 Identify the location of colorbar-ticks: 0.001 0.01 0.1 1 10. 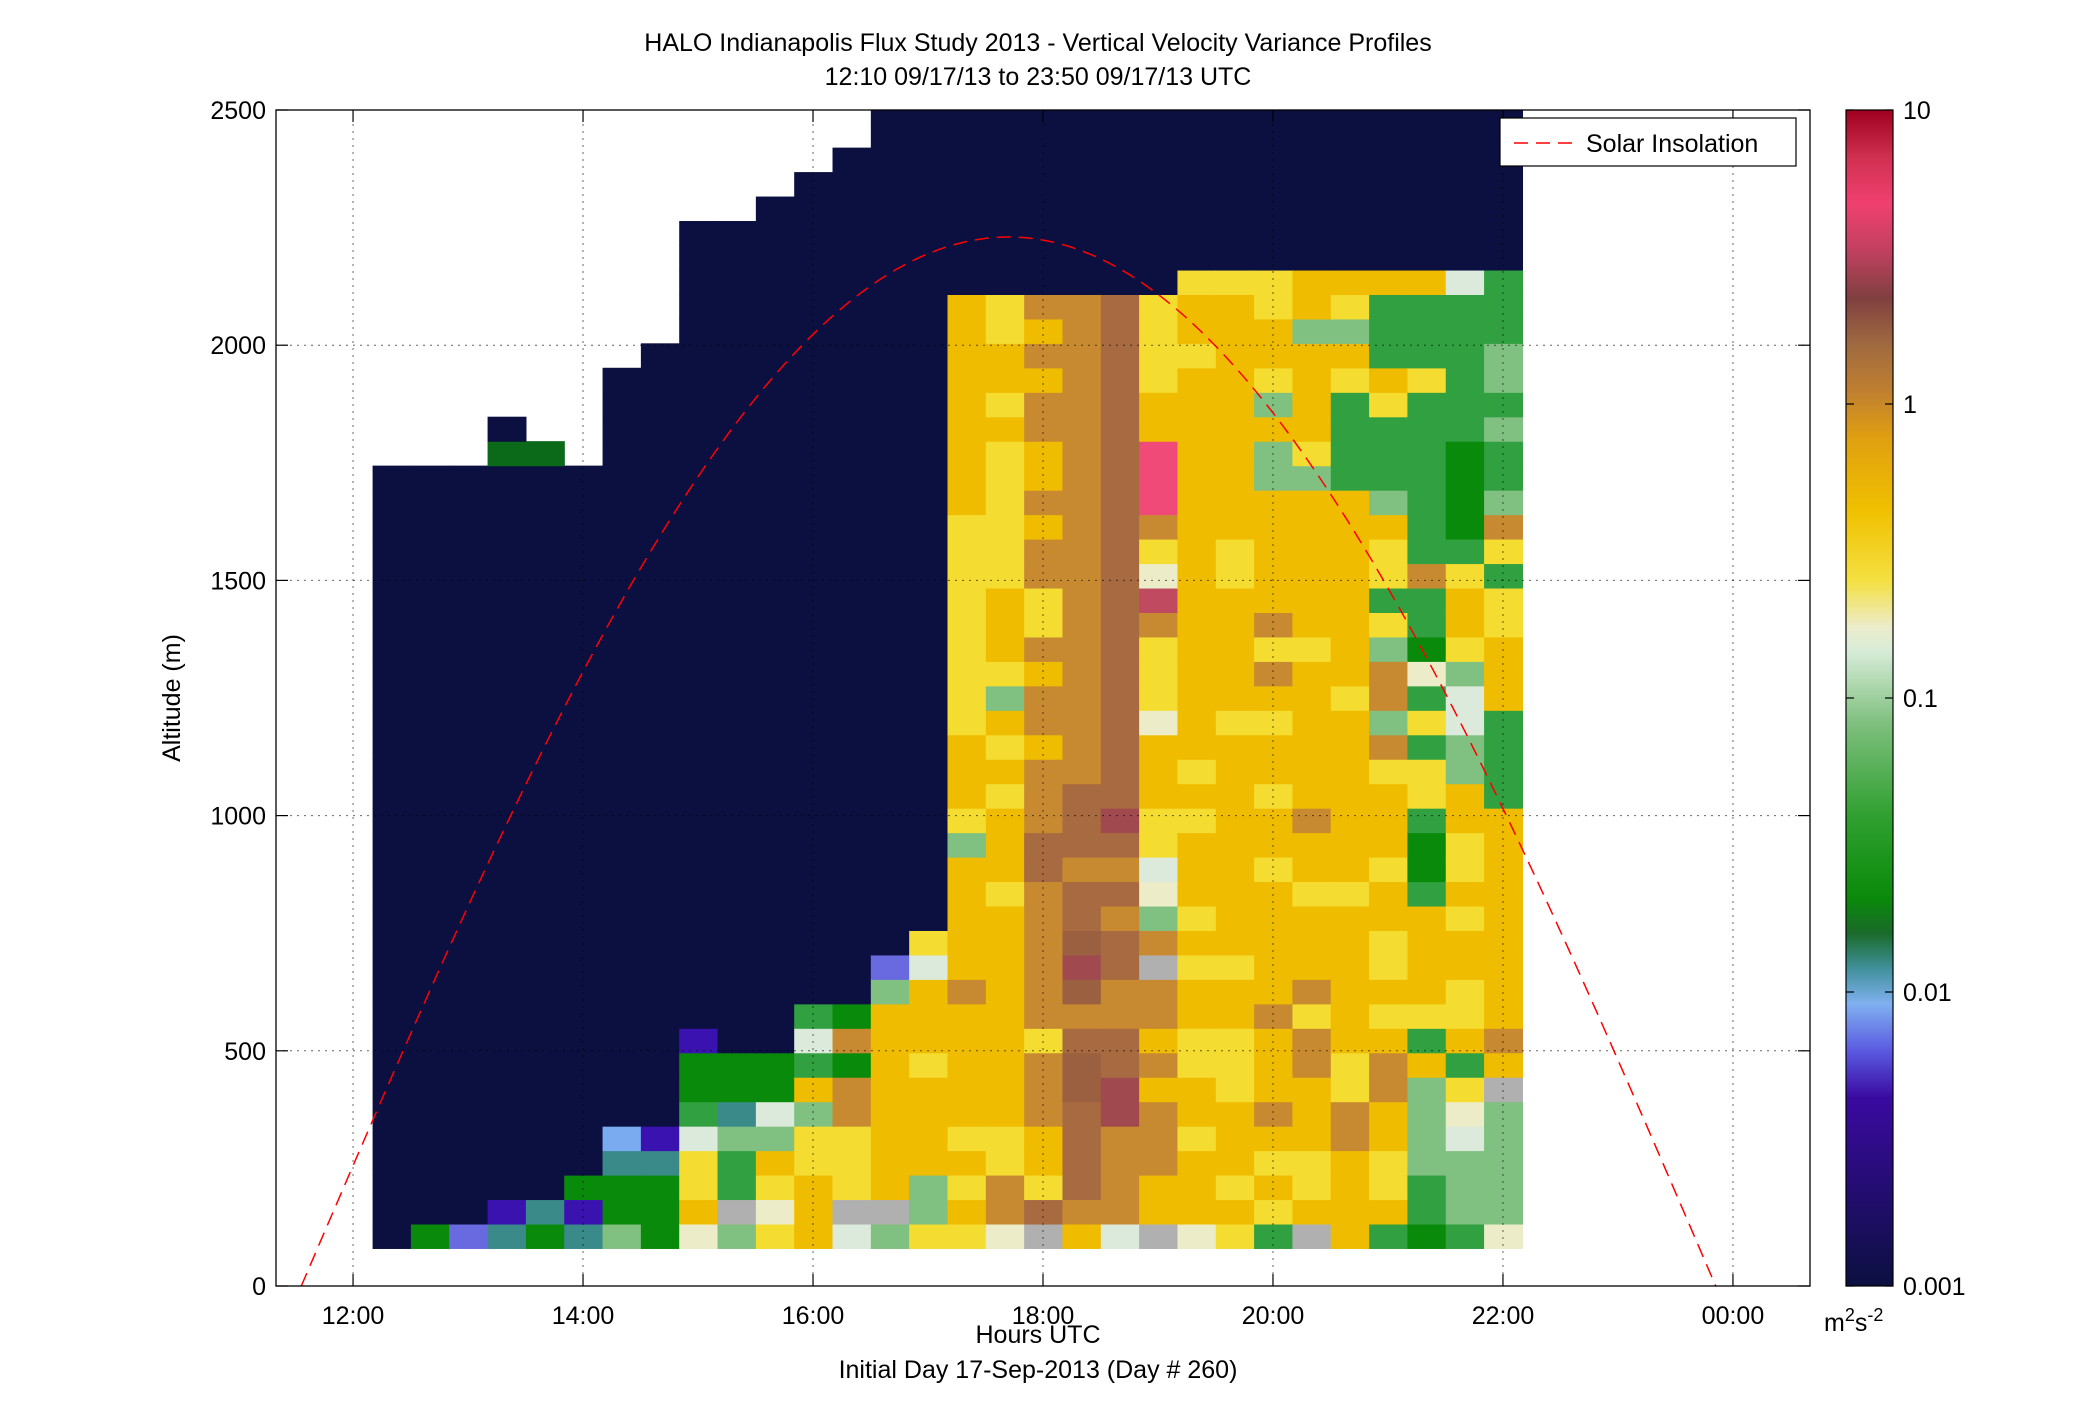
(1906, 699).